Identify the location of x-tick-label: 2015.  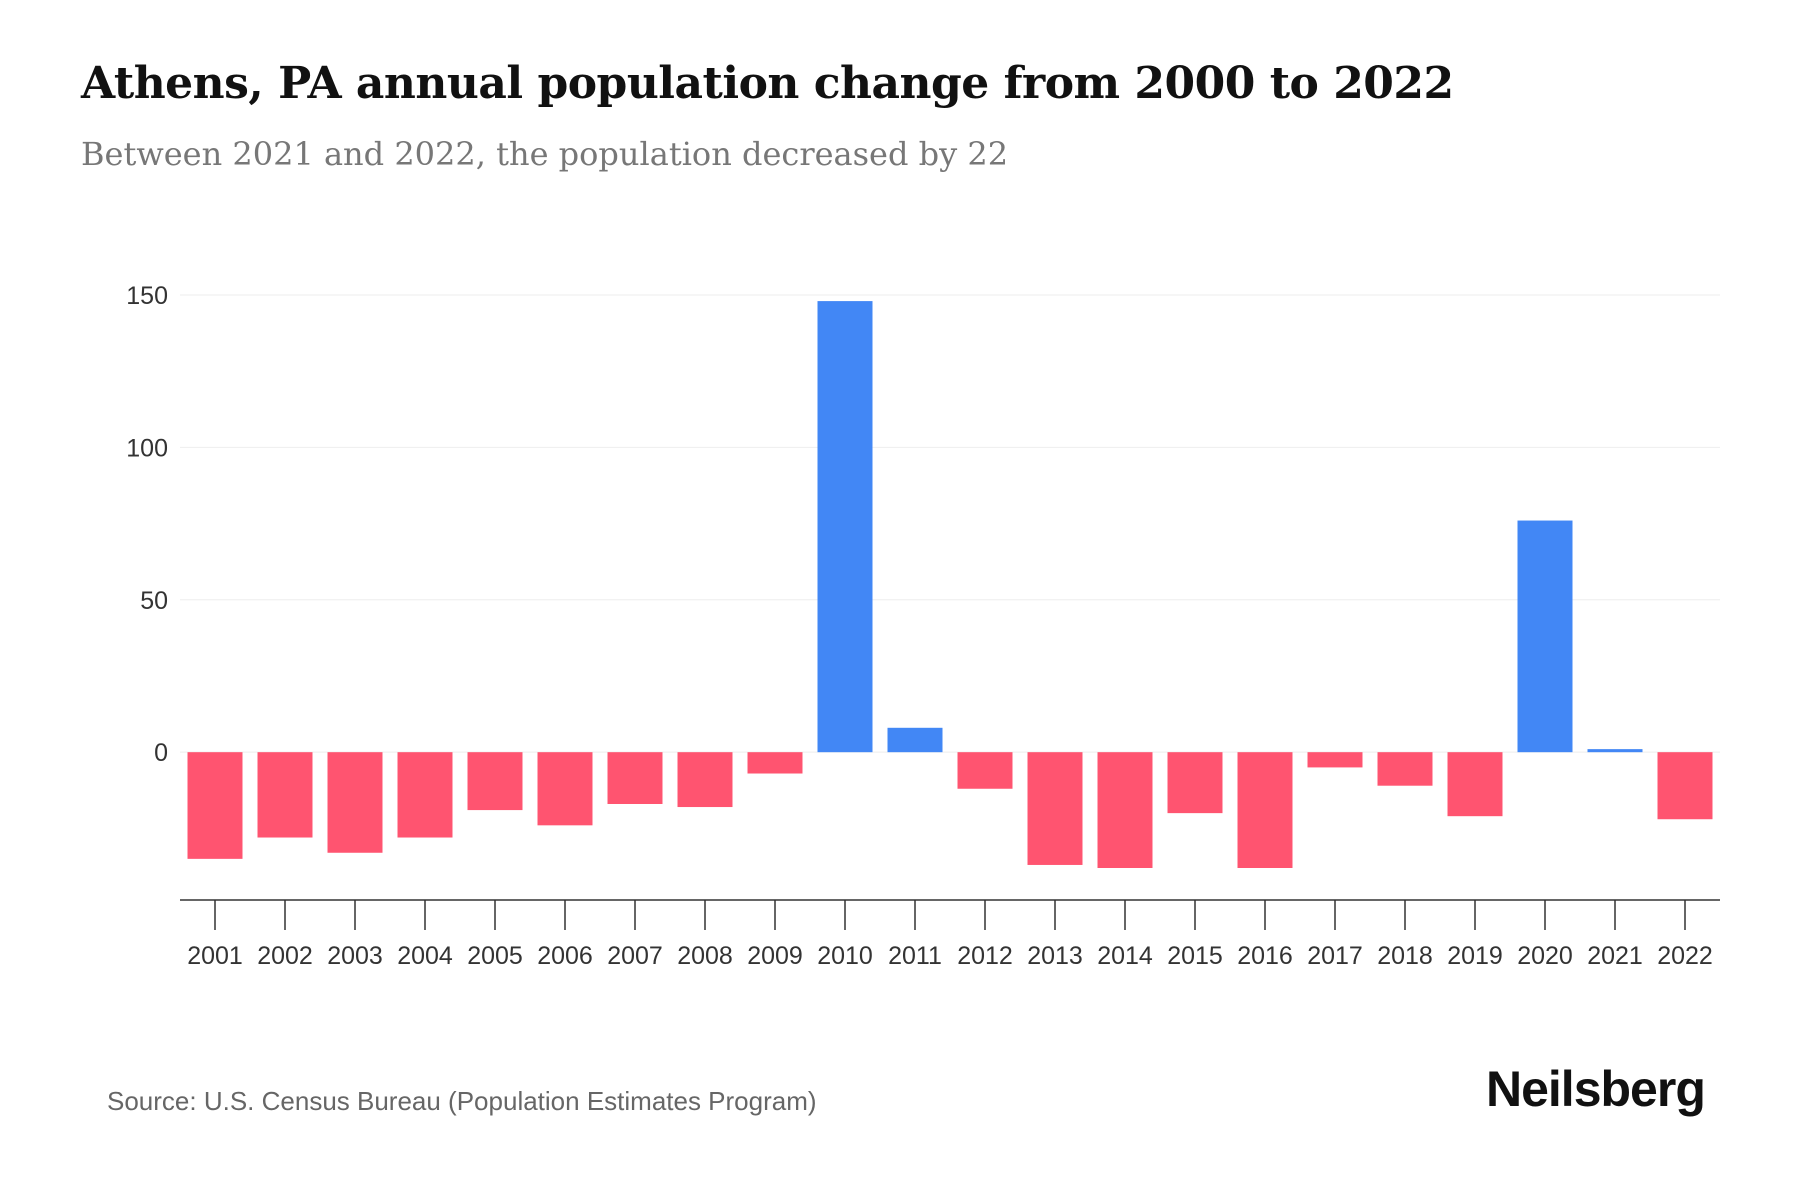
(1195, 956).